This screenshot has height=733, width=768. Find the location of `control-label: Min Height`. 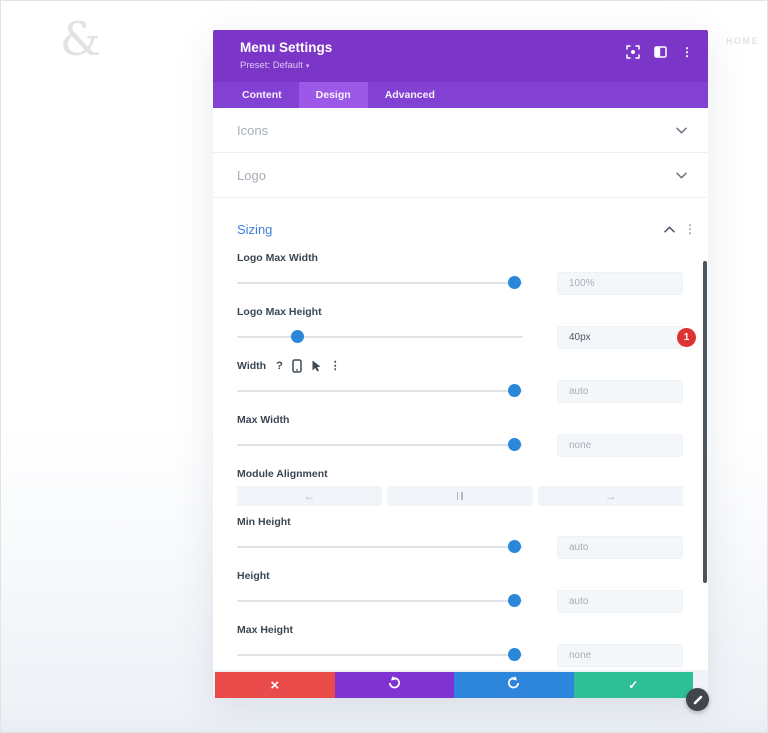

control-label: Min Height is located at coordinates (264, 522).